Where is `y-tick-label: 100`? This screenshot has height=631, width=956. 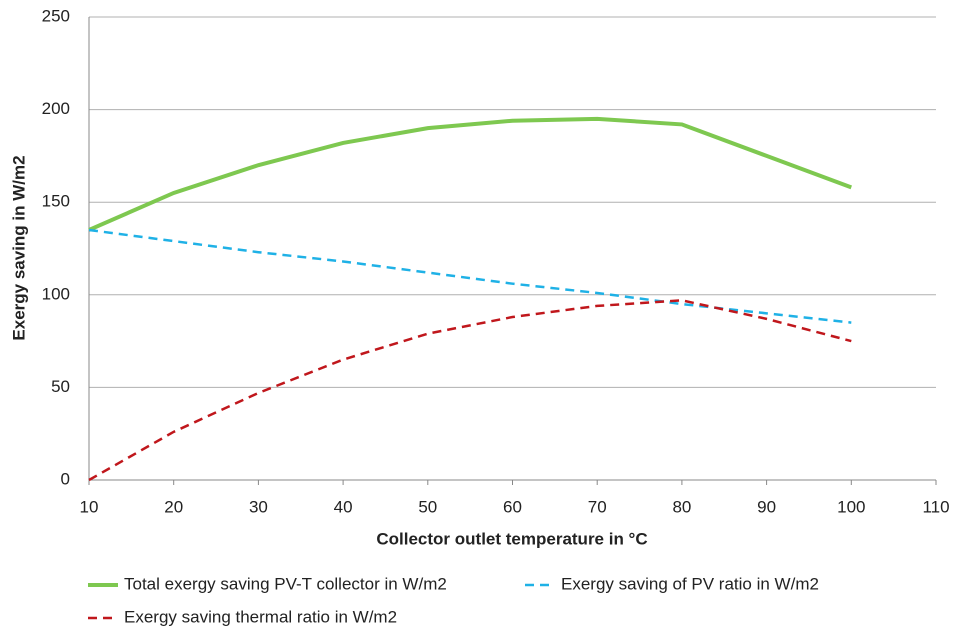 y-tick-label: 100 is located at coordinates (56, 293).